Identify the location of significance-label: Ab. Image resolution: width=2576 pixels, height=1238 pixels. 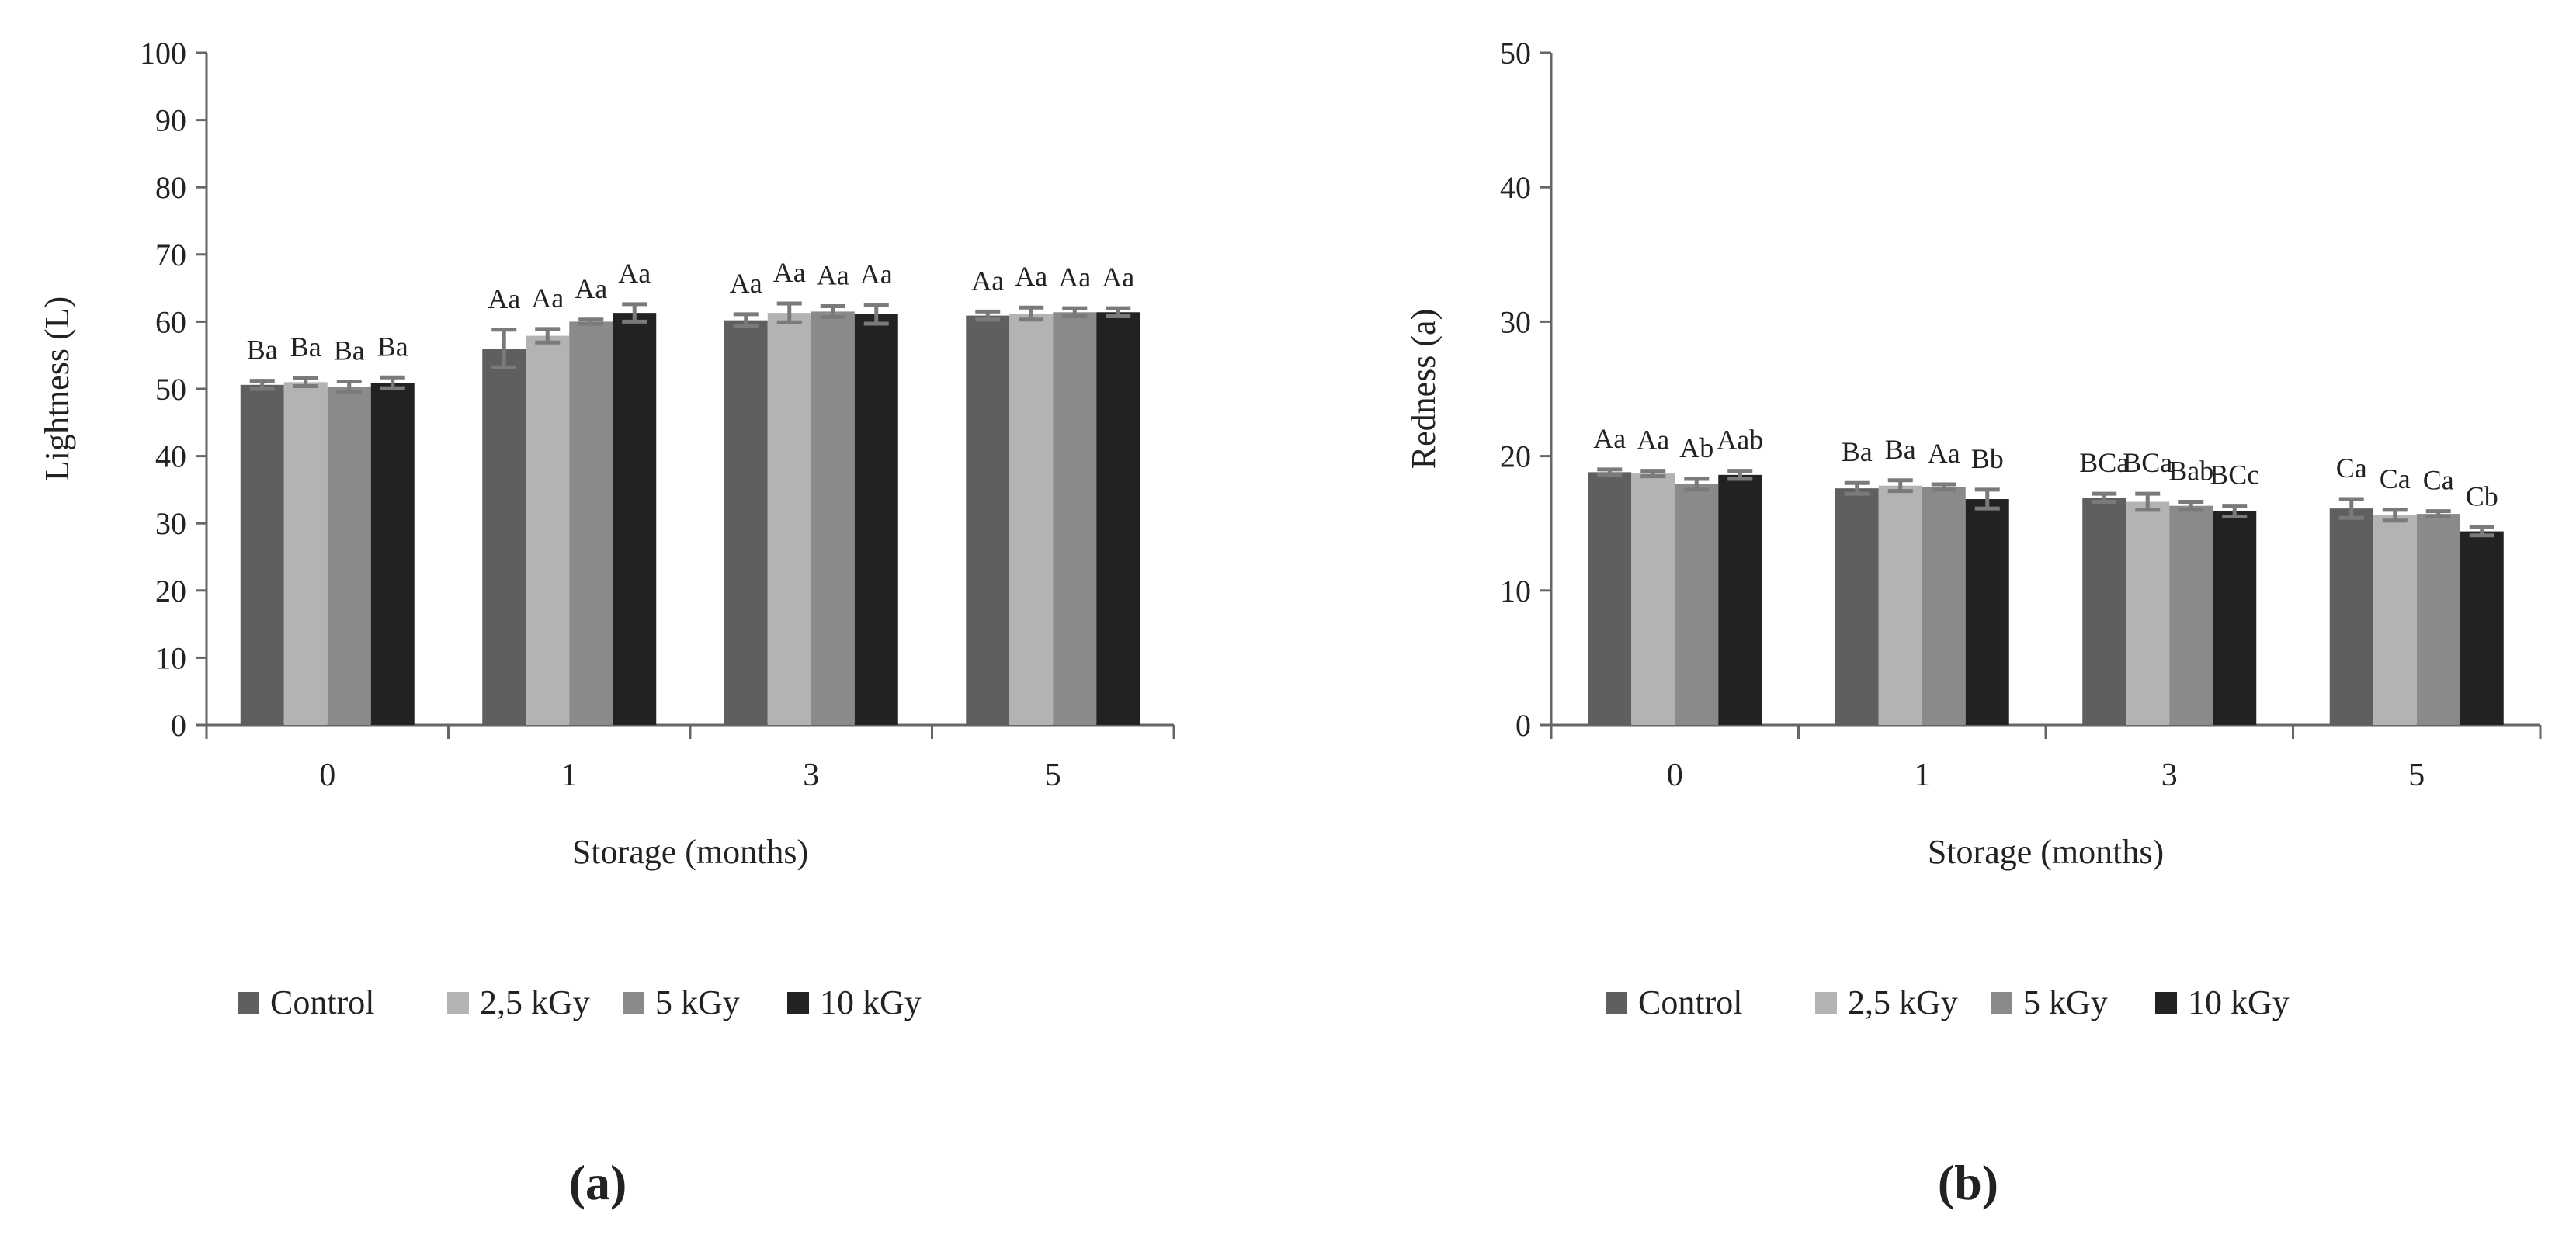
(1696, 447).